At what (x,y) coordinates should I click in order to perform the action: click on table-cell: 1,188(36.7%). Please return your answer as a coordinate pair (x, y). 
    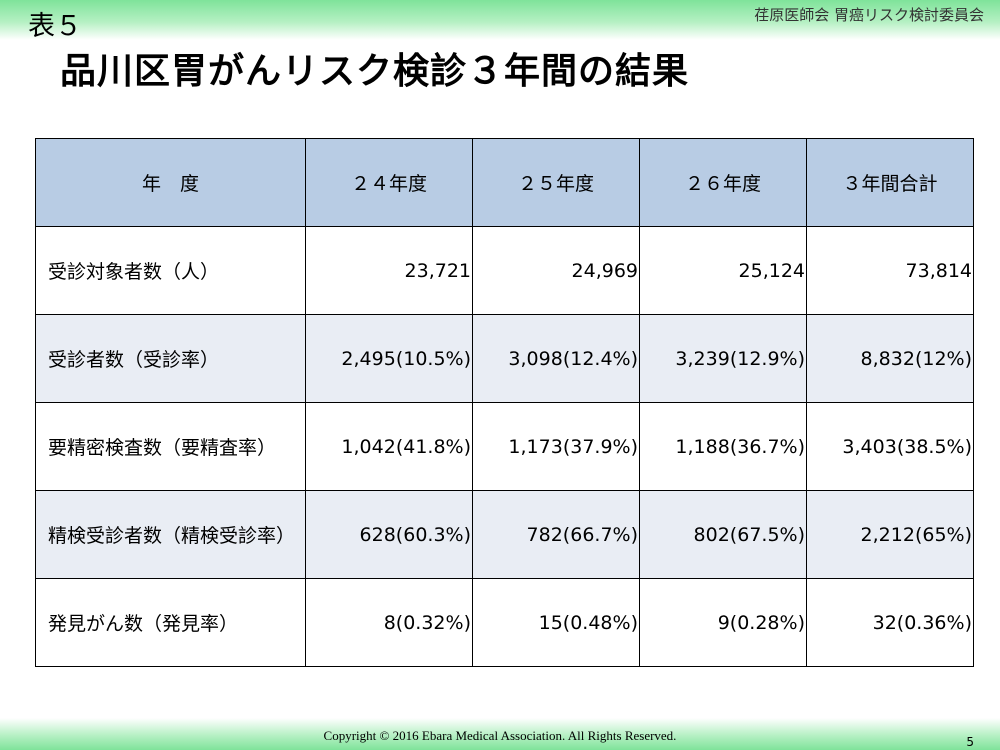
    Looking at the image, I should click on (723, 446).